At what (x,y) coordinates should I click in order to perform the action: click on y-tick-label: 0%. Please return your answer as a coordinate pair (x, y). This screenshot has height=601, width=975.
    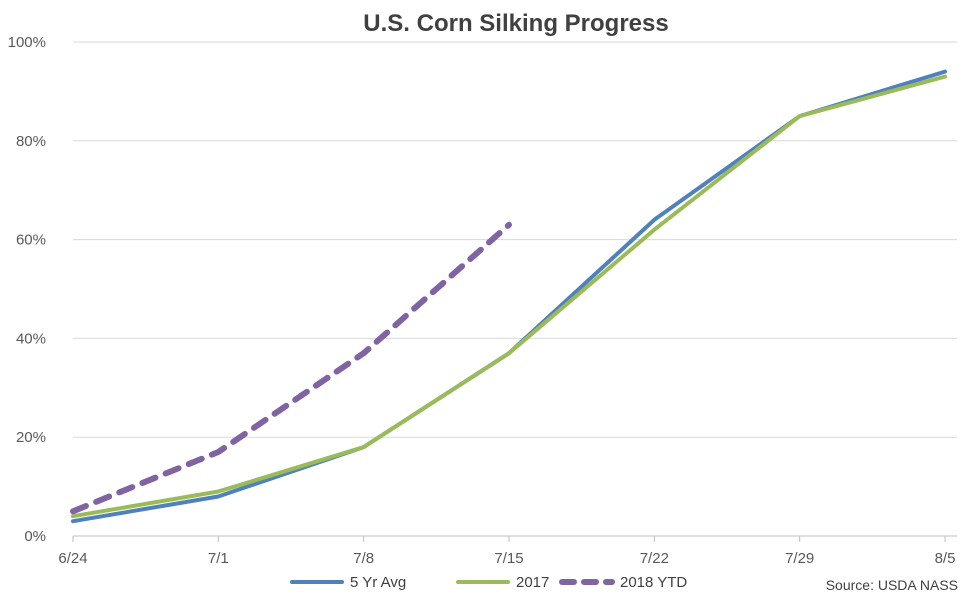
    Looking at the image, I should click on (35, 536).